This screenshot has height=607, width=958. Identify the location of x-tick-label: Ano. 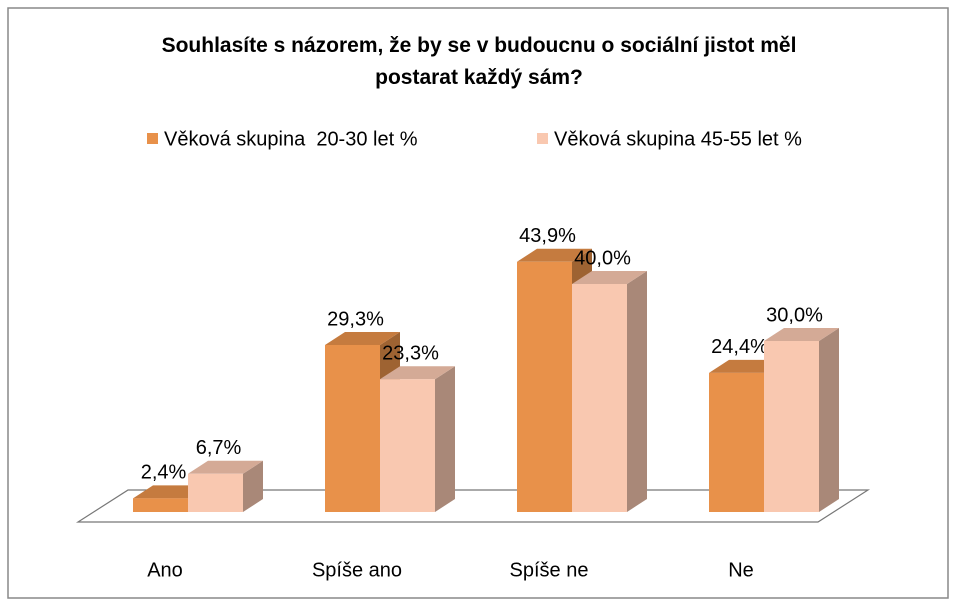
(165, 570).